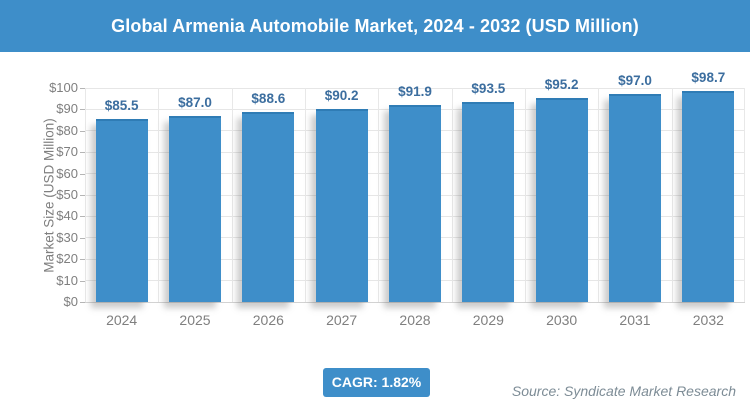  Describe the element at coordinates (708, 77) in the screenshot. I see `bar-value-label: $98.7` at that location.